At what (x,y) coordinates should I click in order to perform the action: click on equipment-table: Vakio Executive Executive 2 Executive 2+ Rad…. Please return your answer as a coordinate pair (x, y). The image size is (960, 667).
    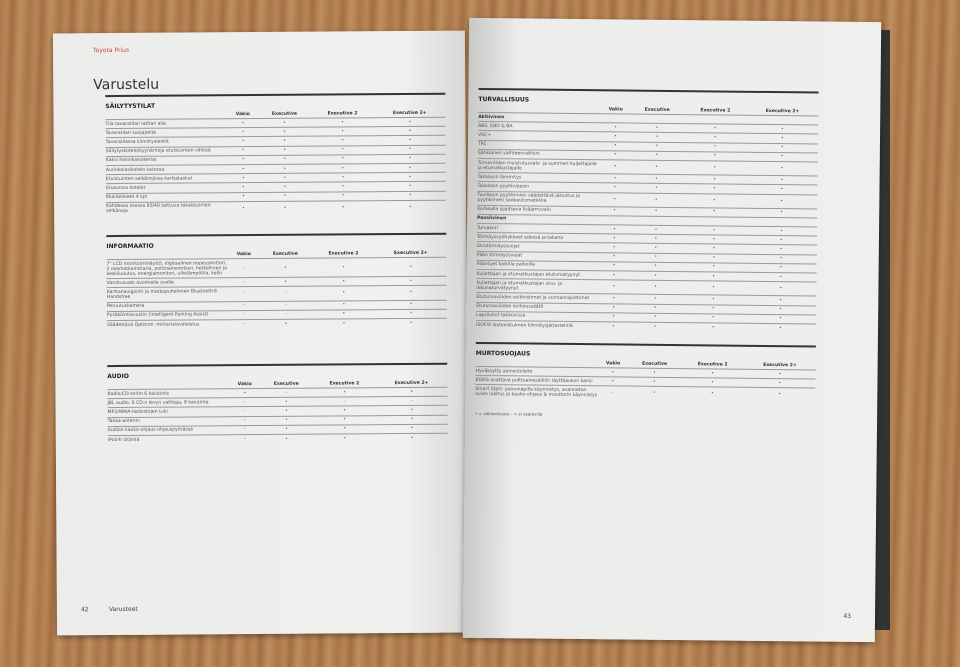
    Looking at the image, I should click on (277, 412).